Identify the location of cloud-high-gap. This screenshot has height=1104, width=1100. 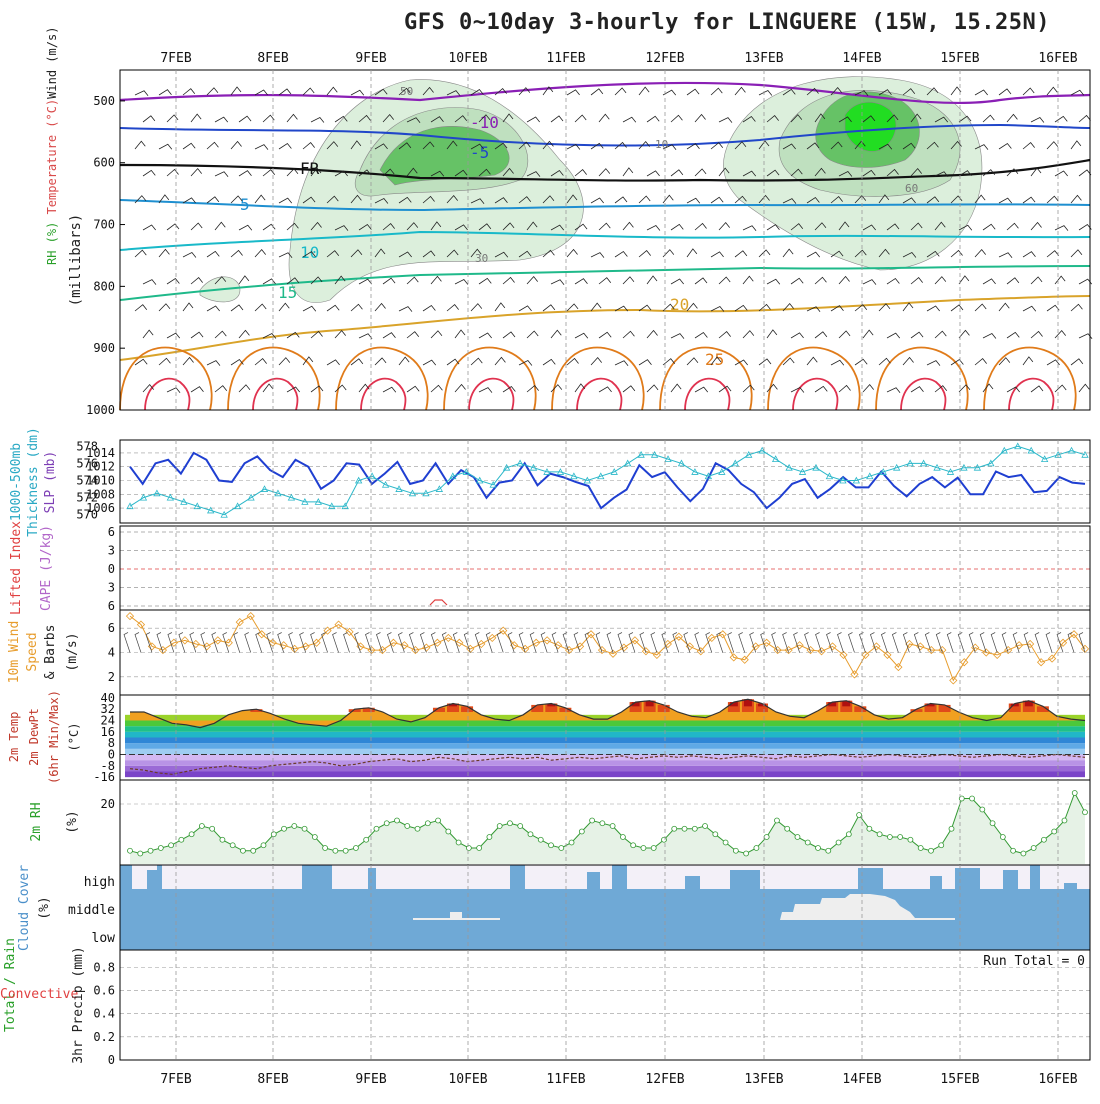
(1024, 877).